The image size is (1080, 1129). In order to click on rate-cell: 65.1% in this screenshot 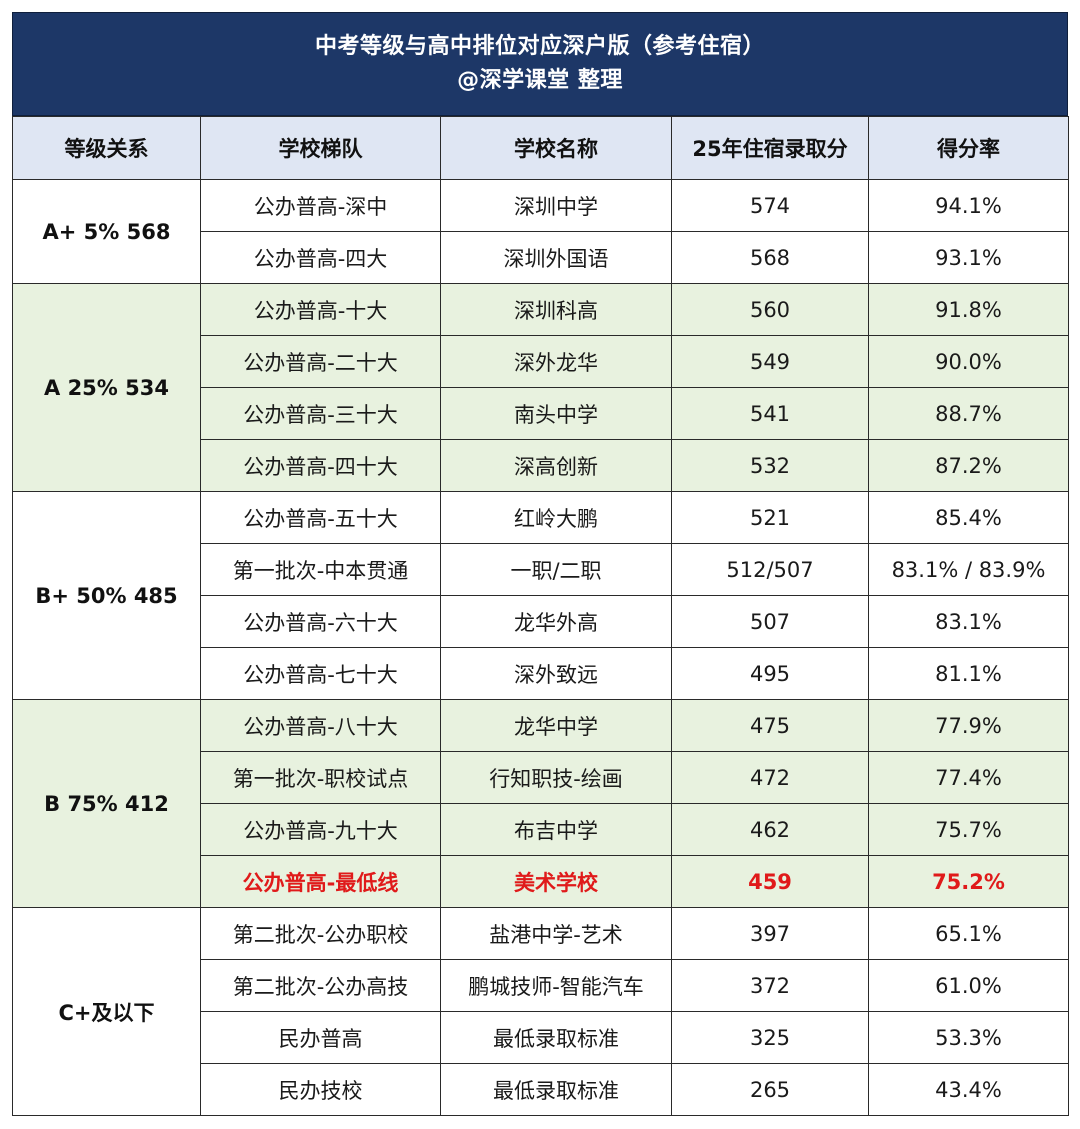, I will do `click(968, 933)`.